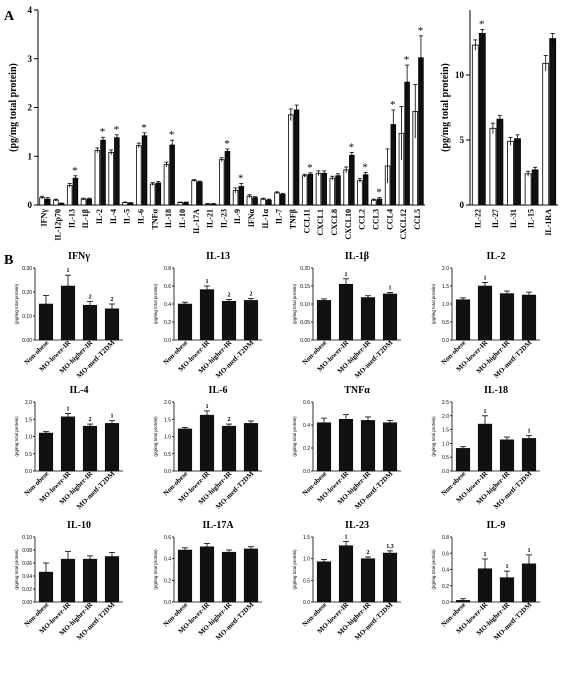 This screenshot has height=685, width=572. Describe the element at coordinates (305, 305) in the screenshot. I see `y-tick-label: 0.10` at that location.